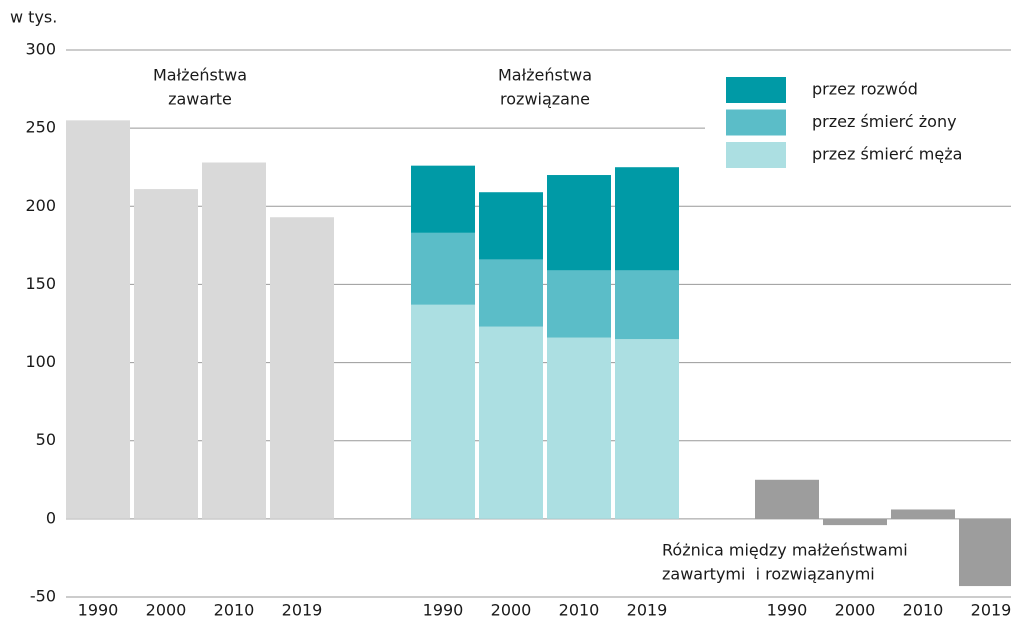 The image size is (1011, 623). What do you see at coordinates (33, 17) in the screenshot?
I see `y-axis-label: w tys.` at bounding box center [33, 17].